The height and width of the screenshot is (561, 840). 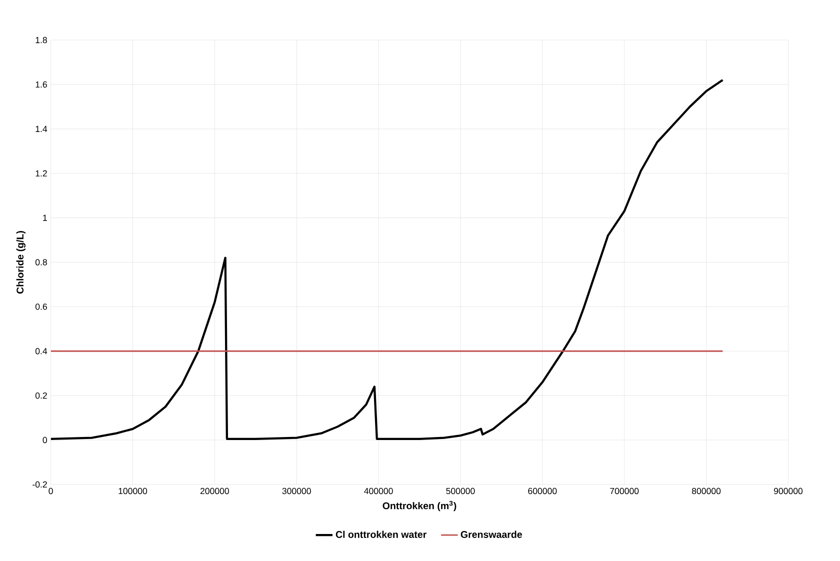 I want to click on y-tick-label: 1, so click(x=45, y=218).